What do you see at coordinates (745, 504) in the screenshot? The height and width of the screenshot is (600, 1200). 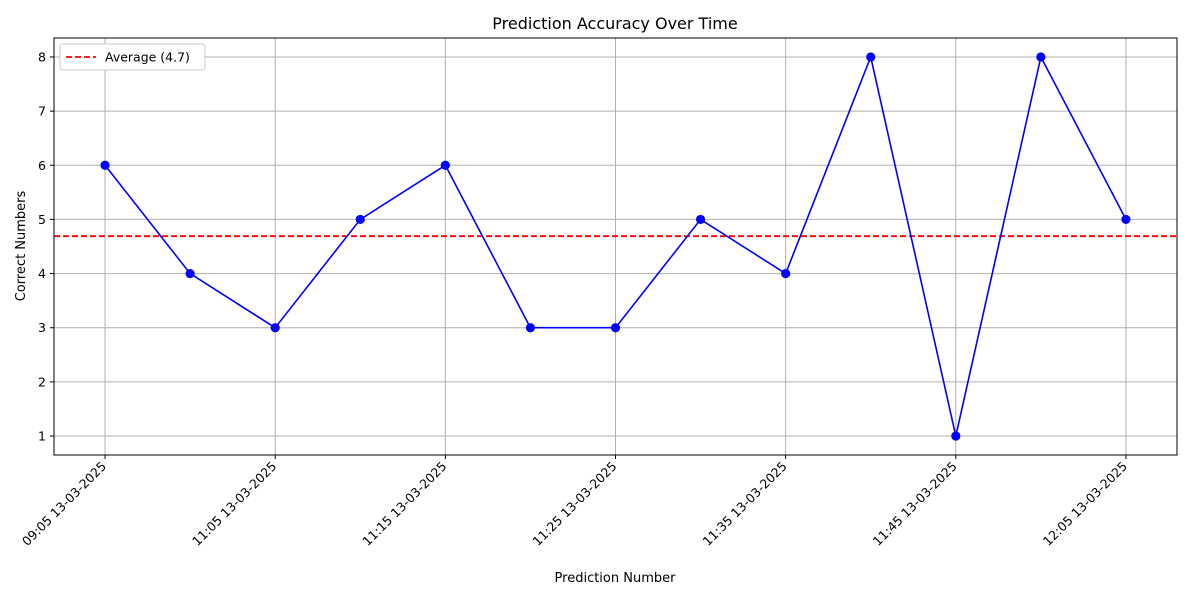 I see `x-tick-label: 11:35 13-03-2025` at bounding box center [745, 504].